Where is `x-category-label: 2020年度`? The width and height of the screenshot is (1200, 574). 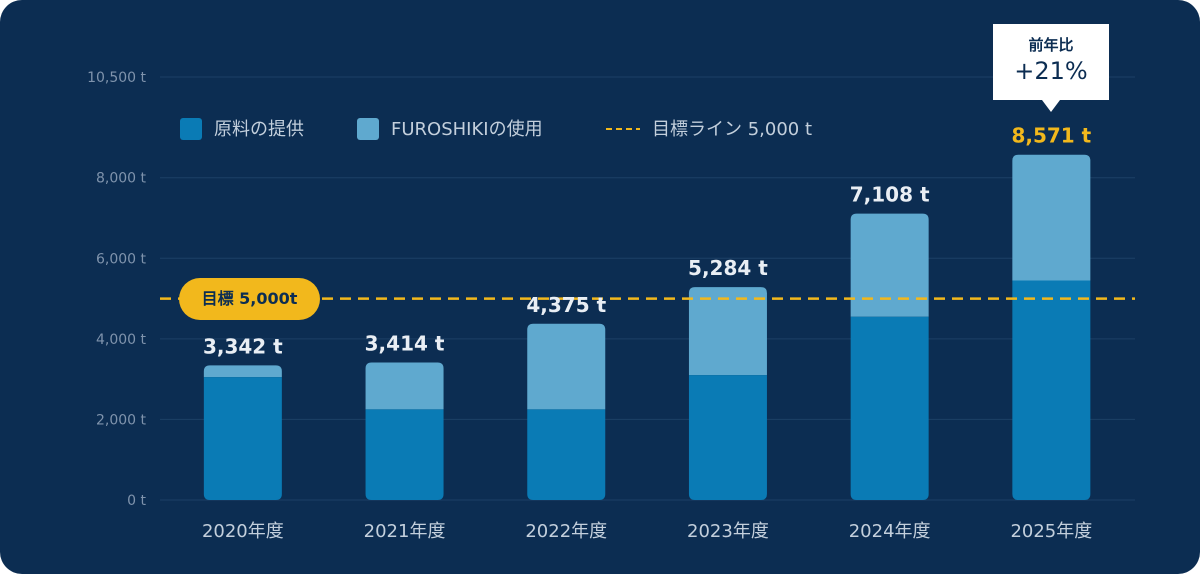 x-category-label: 2020年度 is located at coordinates (243, 531).